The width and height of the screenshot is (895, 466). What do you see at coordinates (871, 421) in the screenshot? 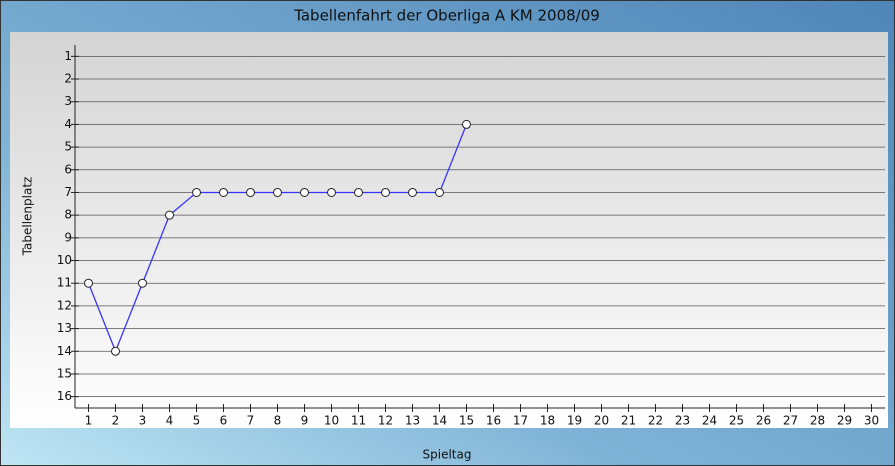
I see `x-tick-label: 30` at bounding box center [871, 421].